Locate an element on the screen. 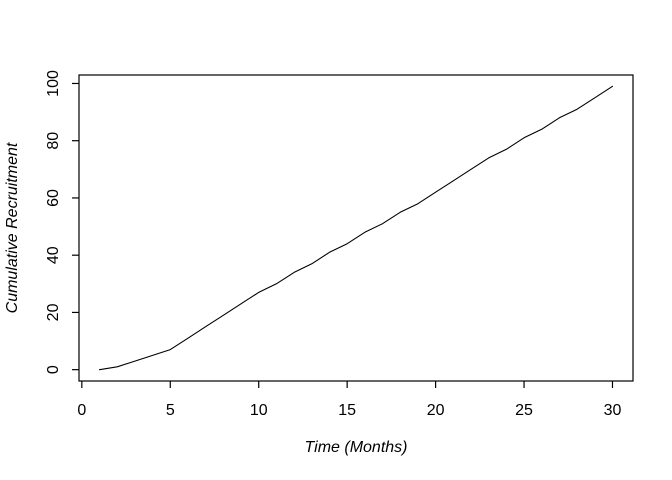  x-tick-label: 30 is located at coordinates (613, 410).